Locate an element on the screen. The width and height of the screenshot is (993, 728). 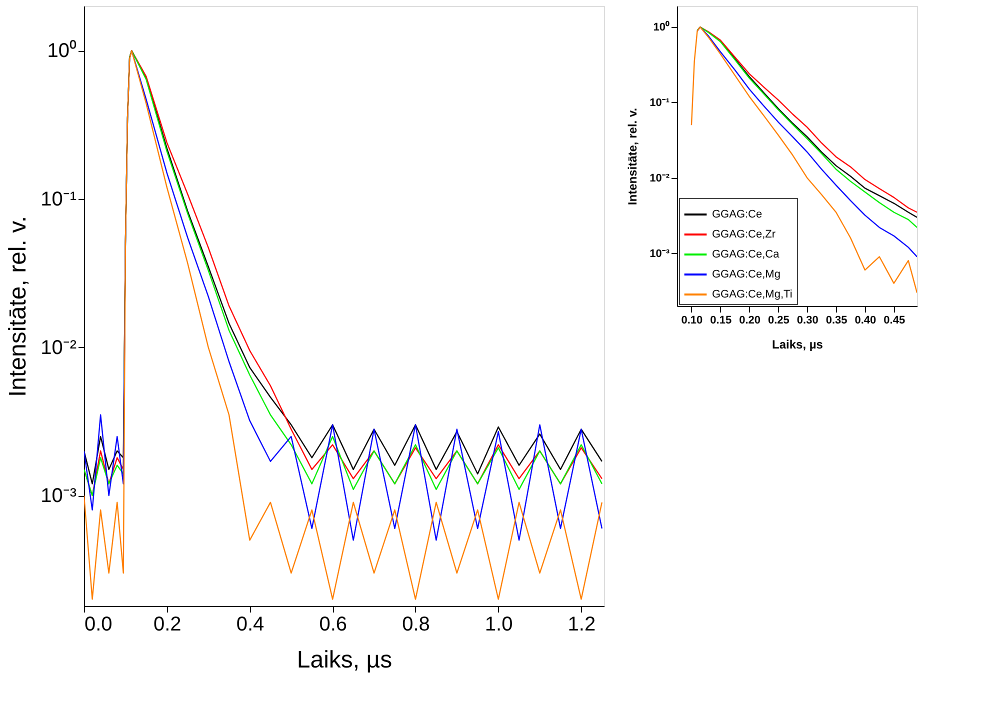
x-tick-label: 0.25 is located at coordinates (779, 320).